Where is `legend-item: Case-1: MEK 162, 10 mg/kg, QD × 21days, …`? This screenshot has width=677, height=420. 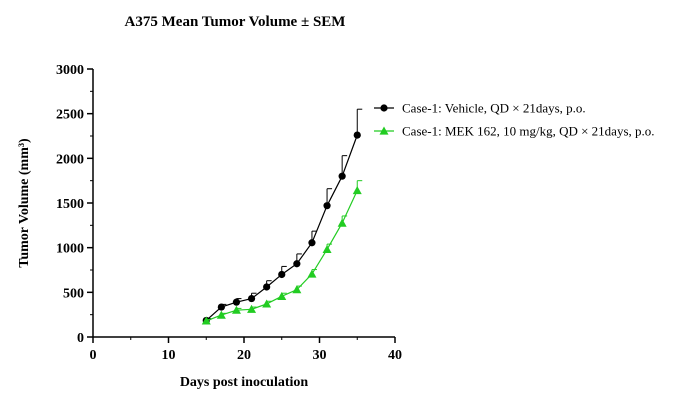
legend-item: Case-1: MEK 162, 10 mg/kg, QD × 21days, … is located at coordinates (514, 131).